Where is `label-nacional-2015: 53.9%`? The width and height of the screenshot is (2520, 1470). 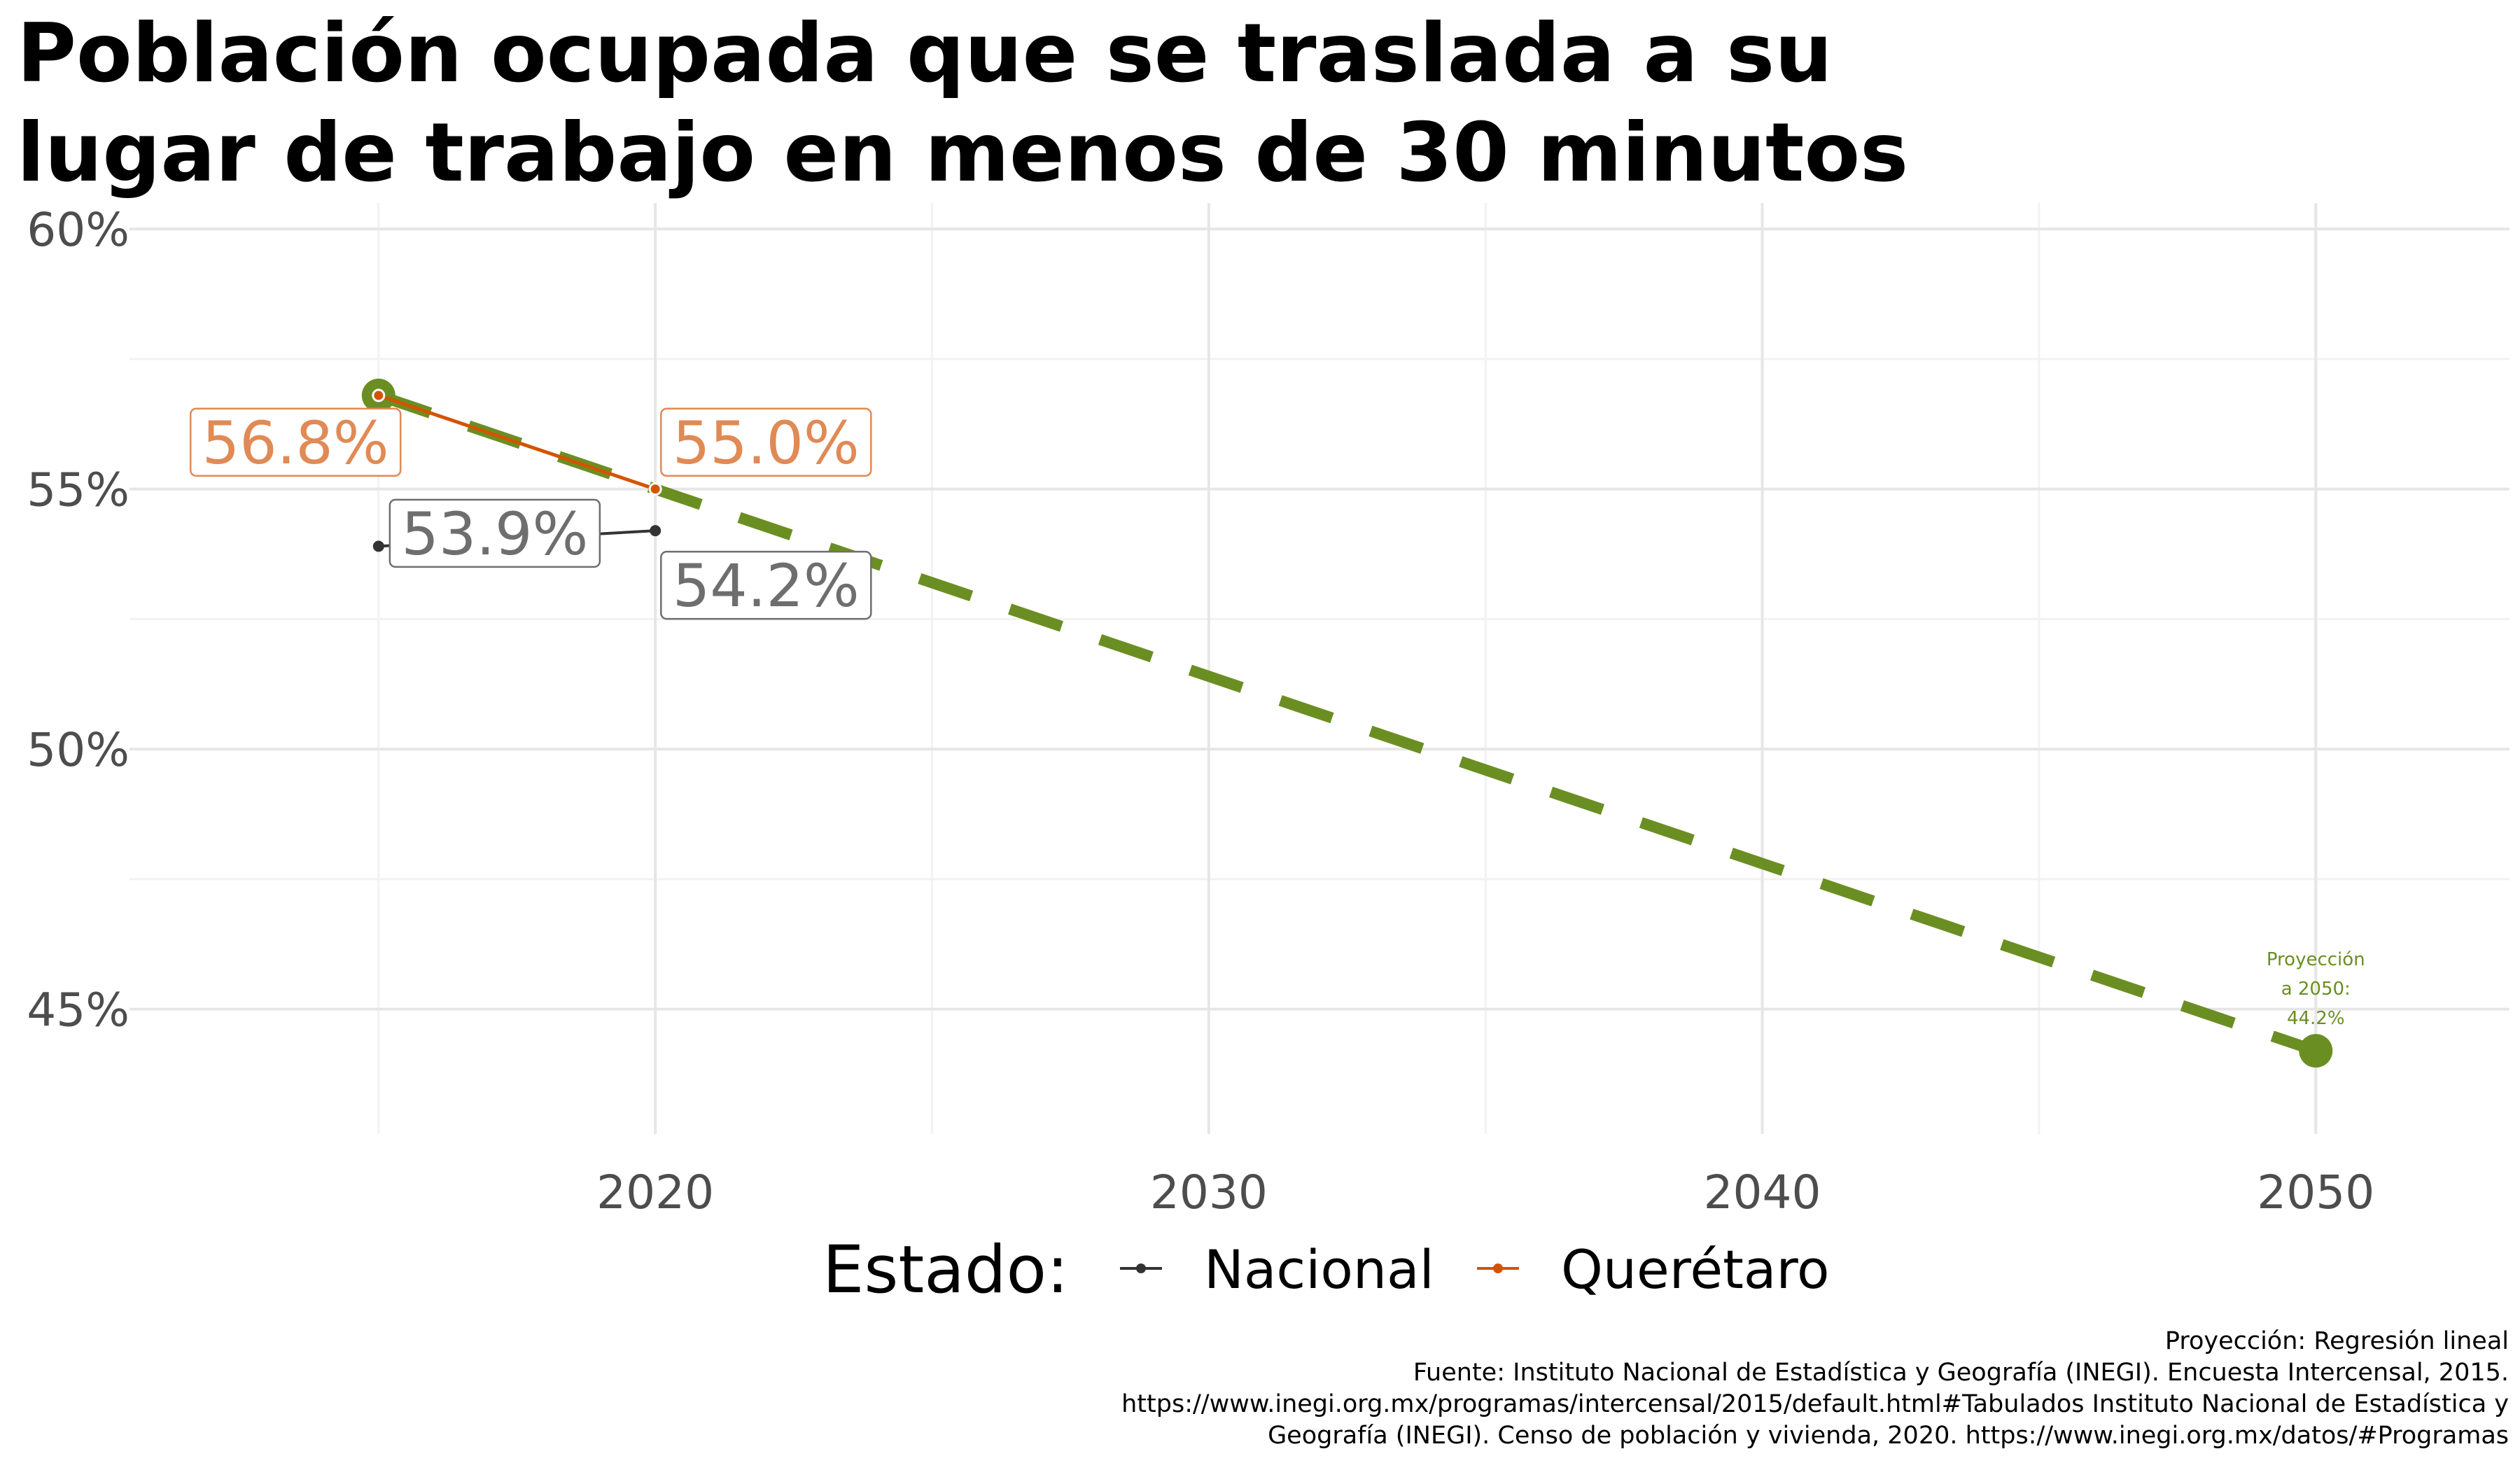
label-nacional-2015: 53.9% is located at coordinates (494, 534).